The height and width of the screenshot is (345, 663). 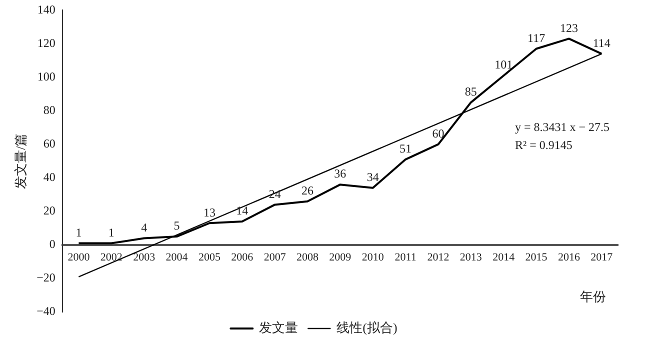 What do you see at coordinates (144, 257) in the screenshot?
I see `x-tick-label: 2003` at bounding box center [144, 257].